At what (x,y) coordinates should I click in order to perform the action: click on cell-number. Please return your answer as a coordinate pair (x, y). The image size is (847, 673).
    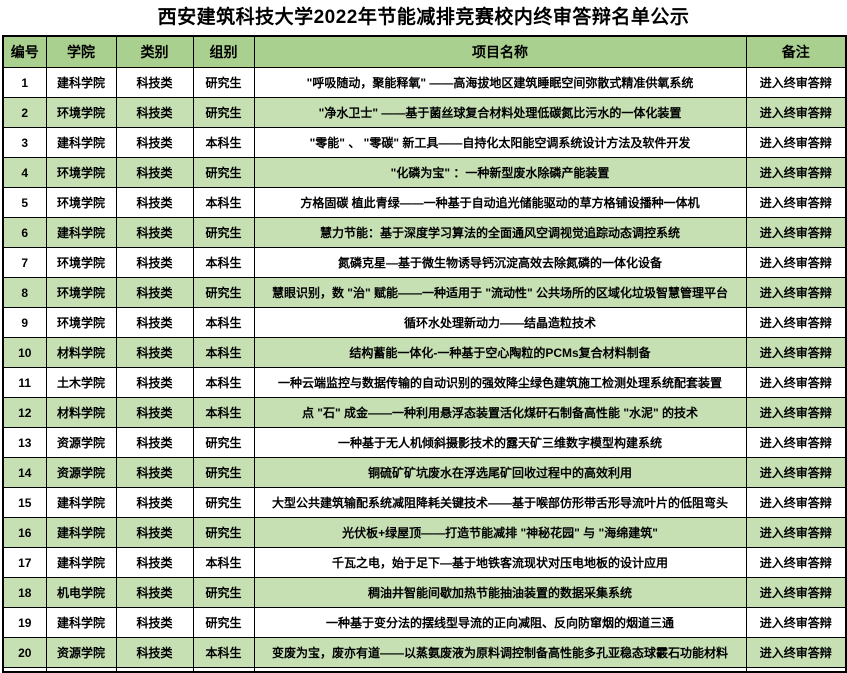
    Looking at the image, I should click on (24, 669).